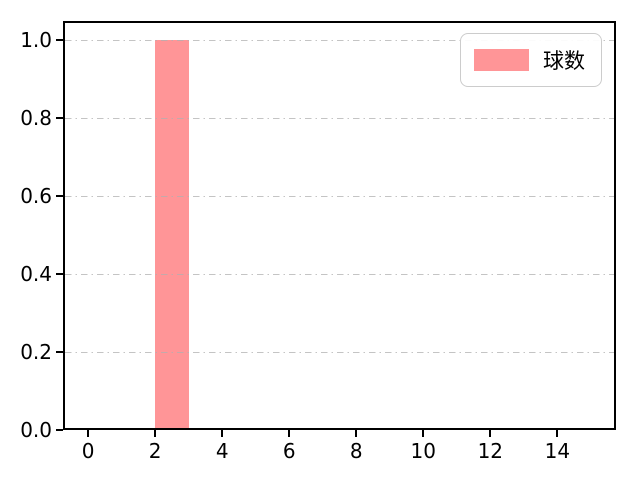 This screenshot has width=640, height=480. What do you see at coordinates (557, 451) in the screenshot?
I see `x-tick-label: 14` at bounding box center [557, 451].